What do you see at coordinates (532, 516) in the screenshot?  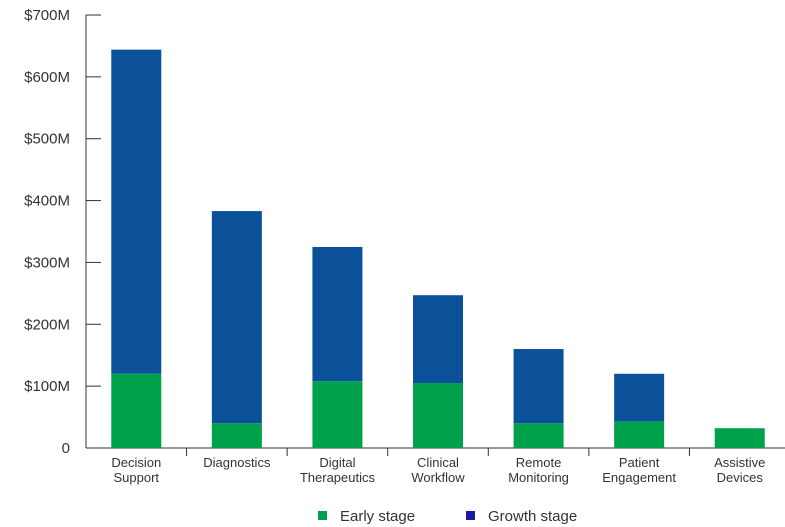 I see `legend-label-growth-stage: Growth stage` at bounding box center [532, 516].